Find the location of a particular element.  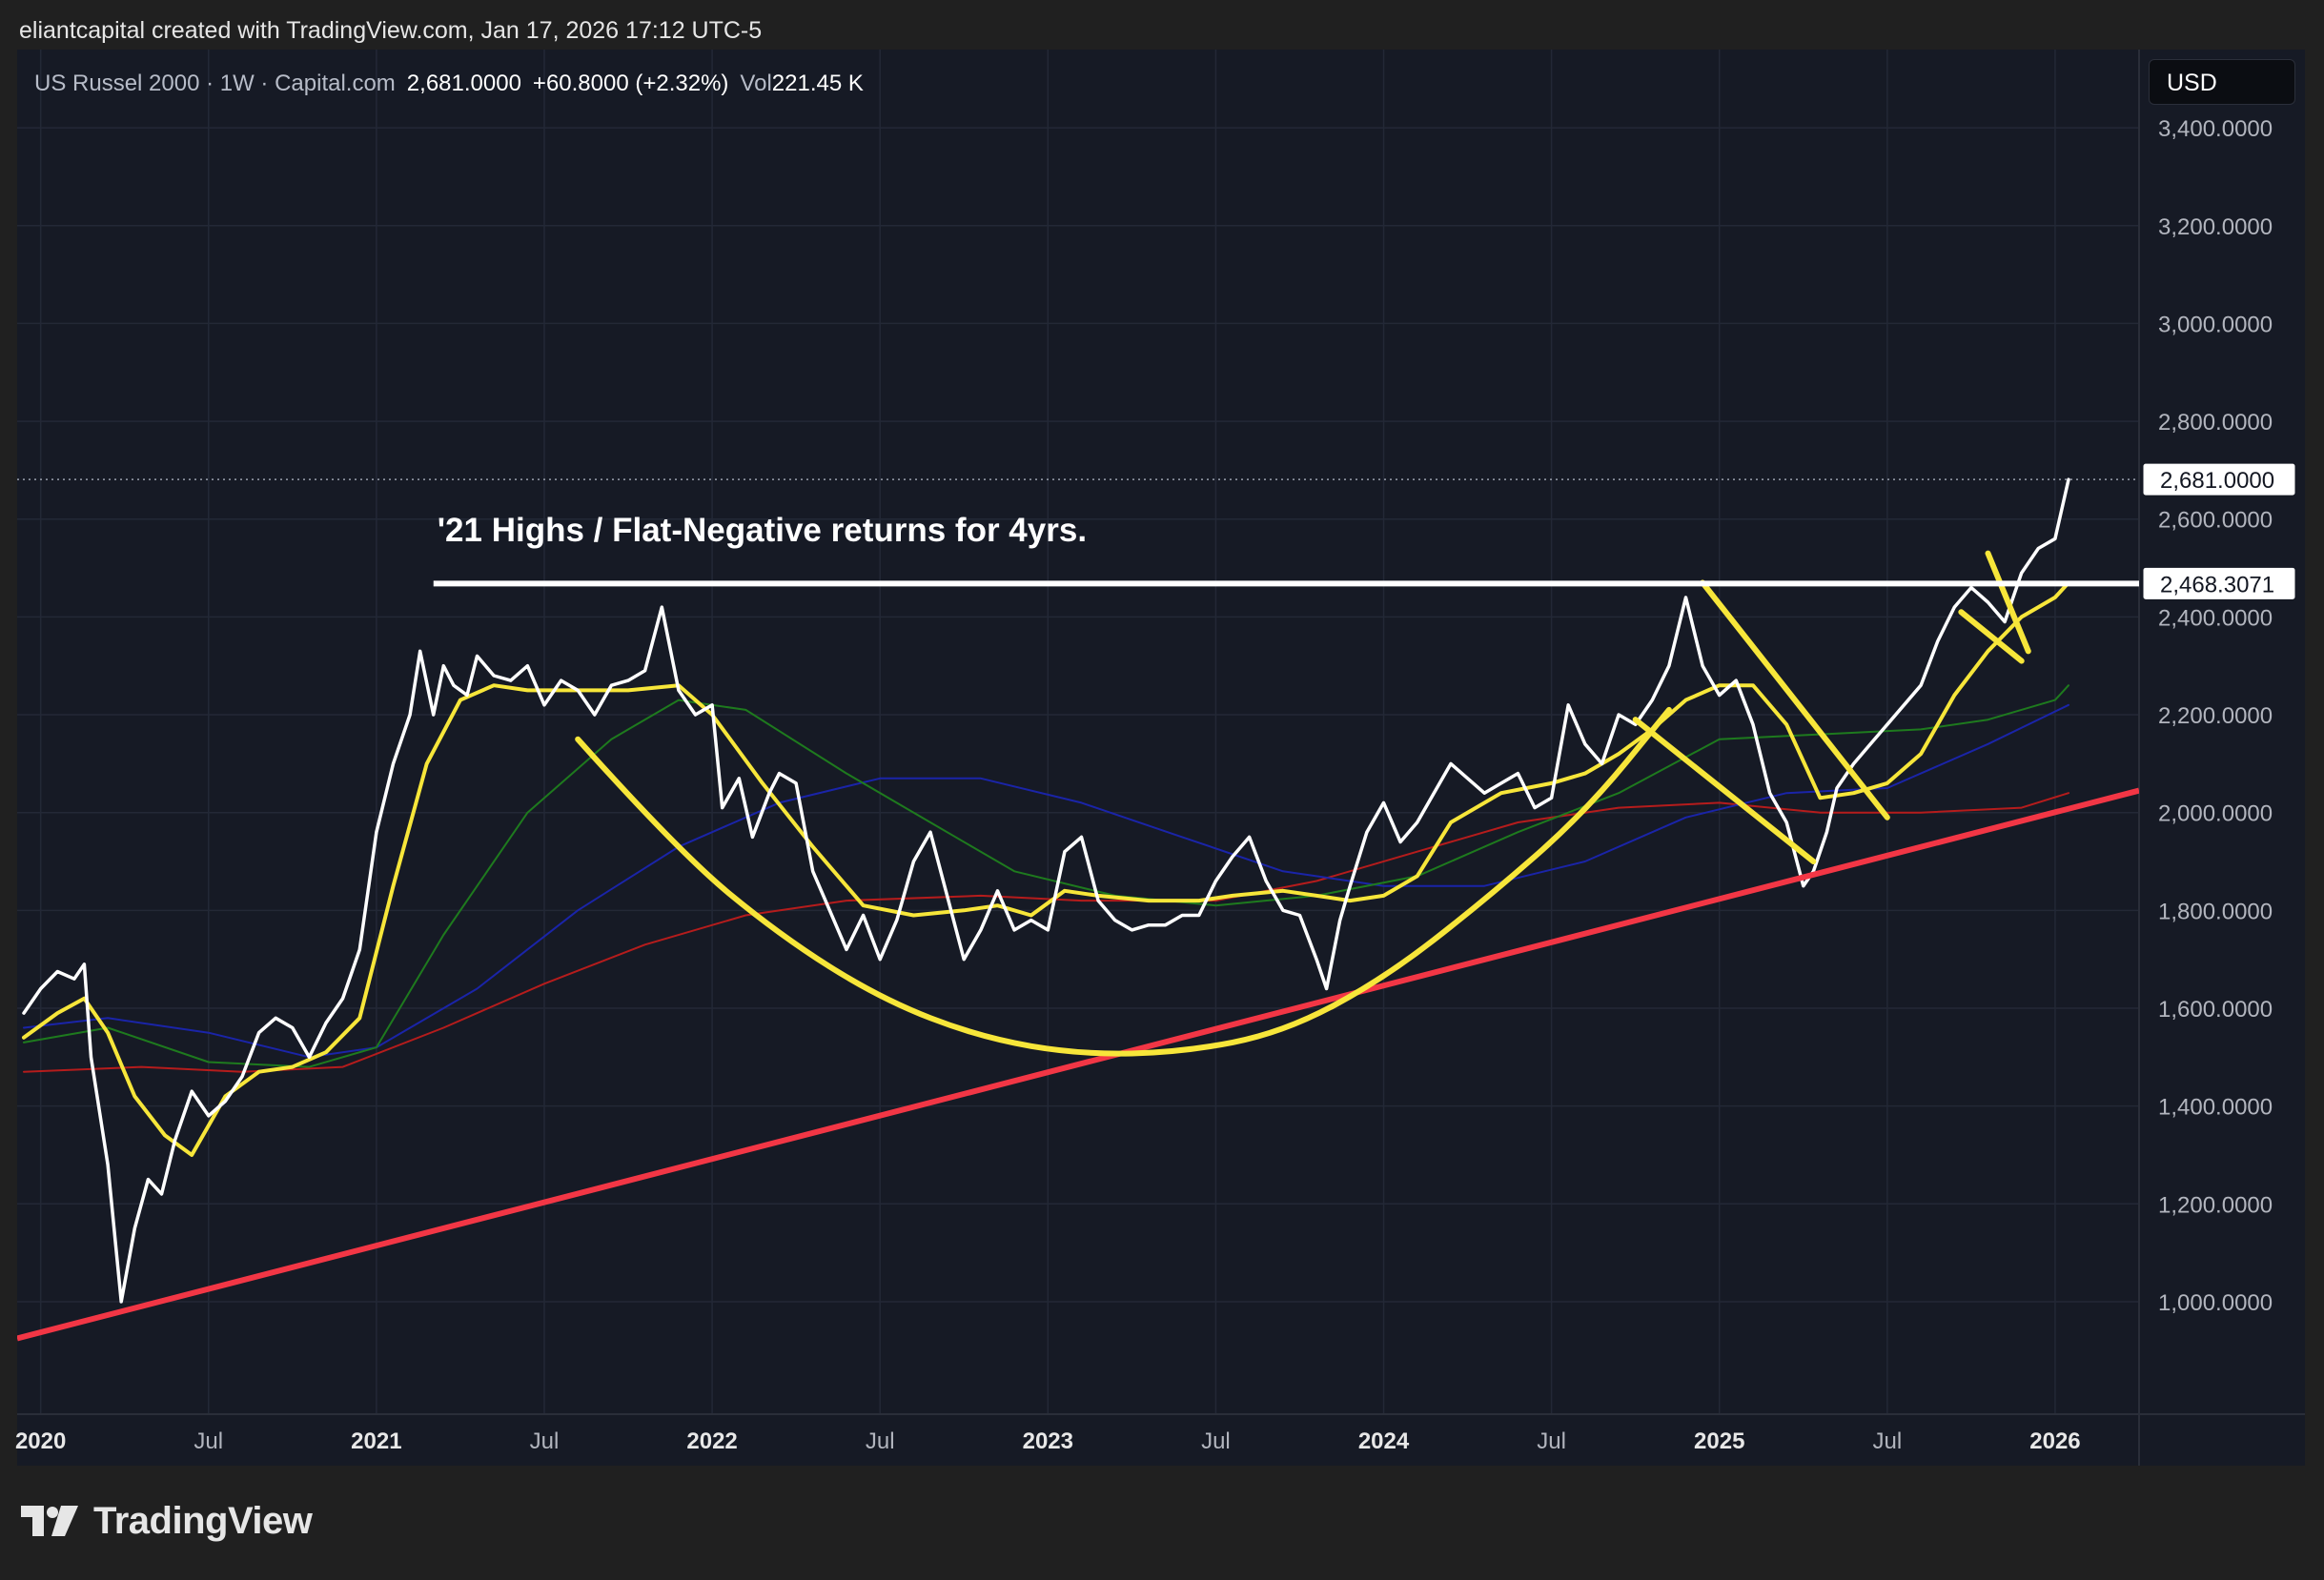

price-tick-label: 1,400.0000 is located at coordinates (2215, 1108).